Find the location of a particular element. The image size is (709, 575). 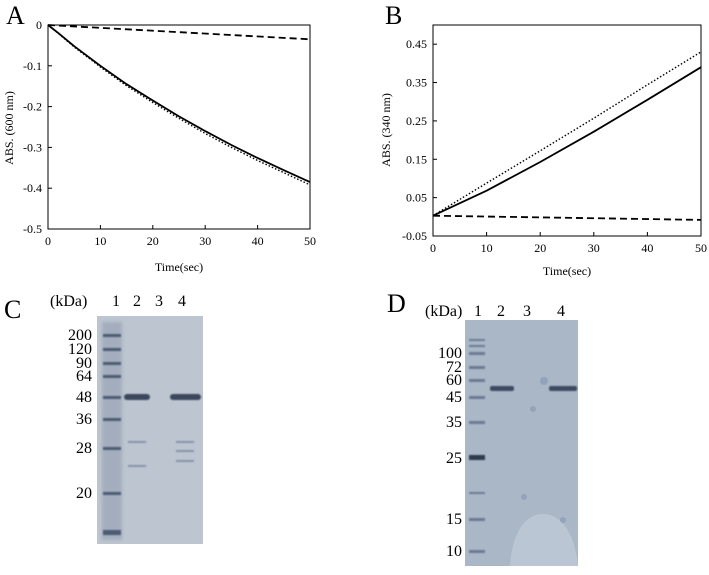

gel-d-marker-labels: 100 72 60 45 35 25 15 10 is located at coordinates (450, 452).